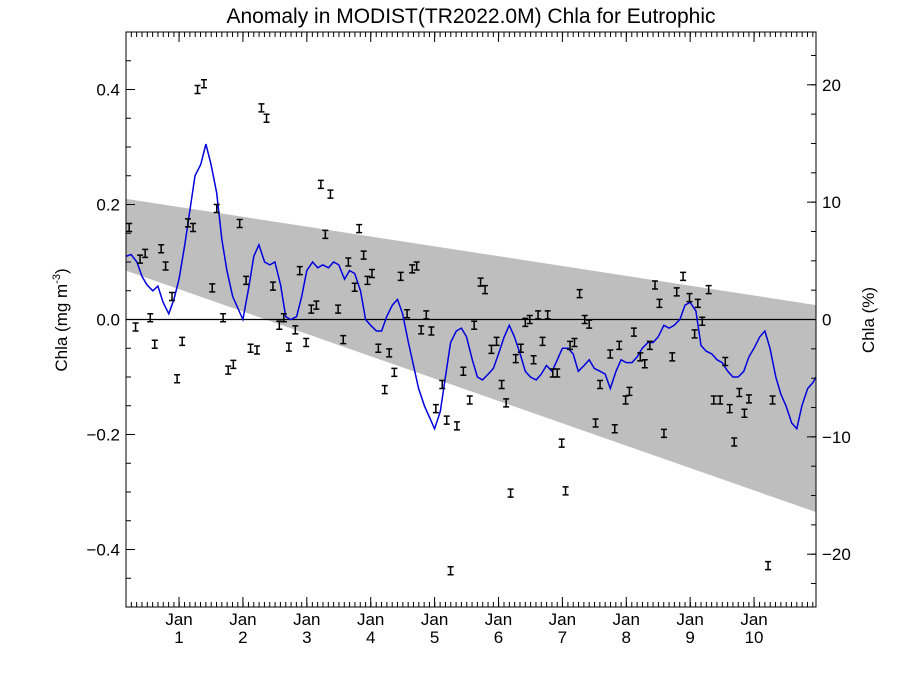 The image size is (900, 675). Describe the element at coordinates (831, 85) in the screenshot. I see `y2-tick-label: 20` at that location.